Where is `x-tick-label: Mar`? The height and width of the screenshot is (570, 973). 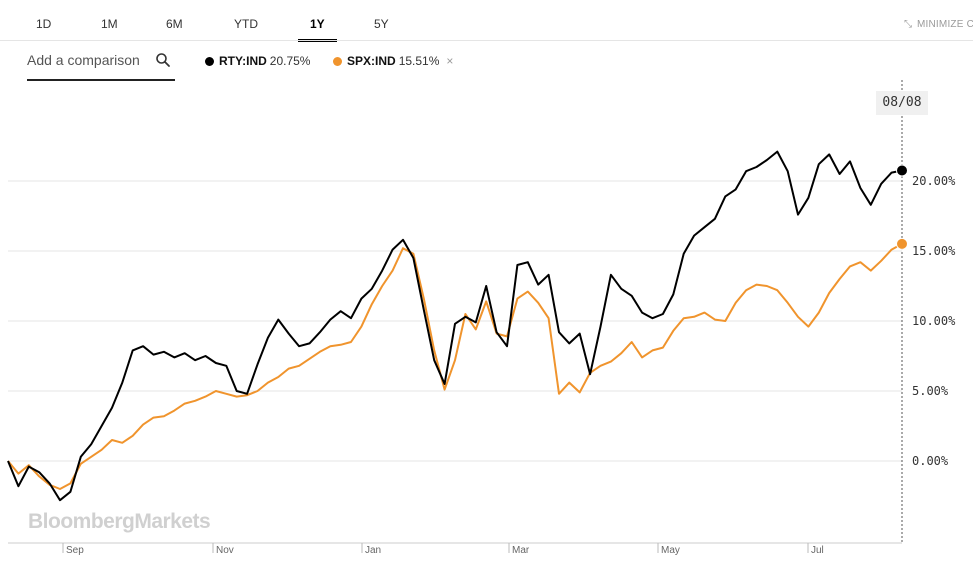 x-tick-label: Mar is located at coordinates (521, 550).